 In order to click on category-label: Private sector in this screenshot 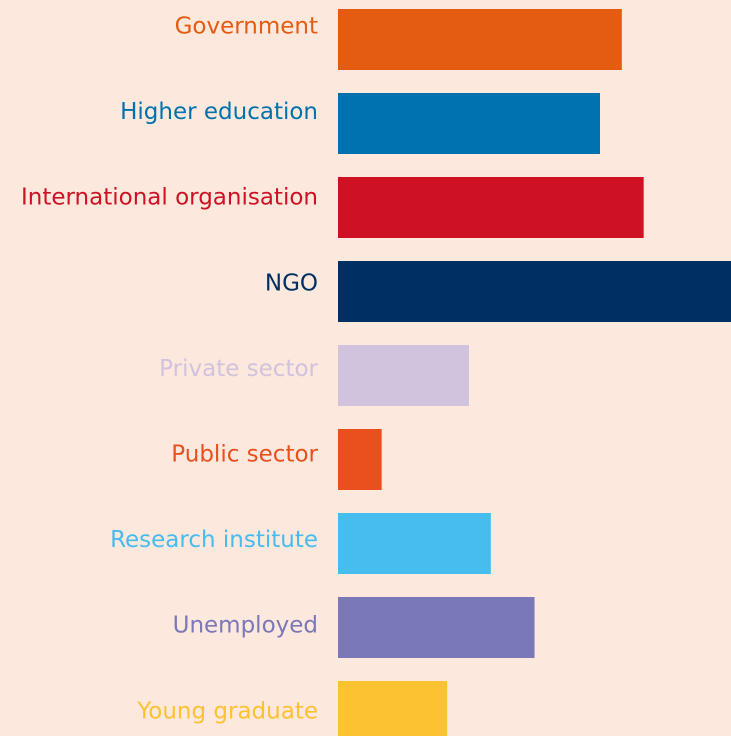, I will do `click(238, 369)`.